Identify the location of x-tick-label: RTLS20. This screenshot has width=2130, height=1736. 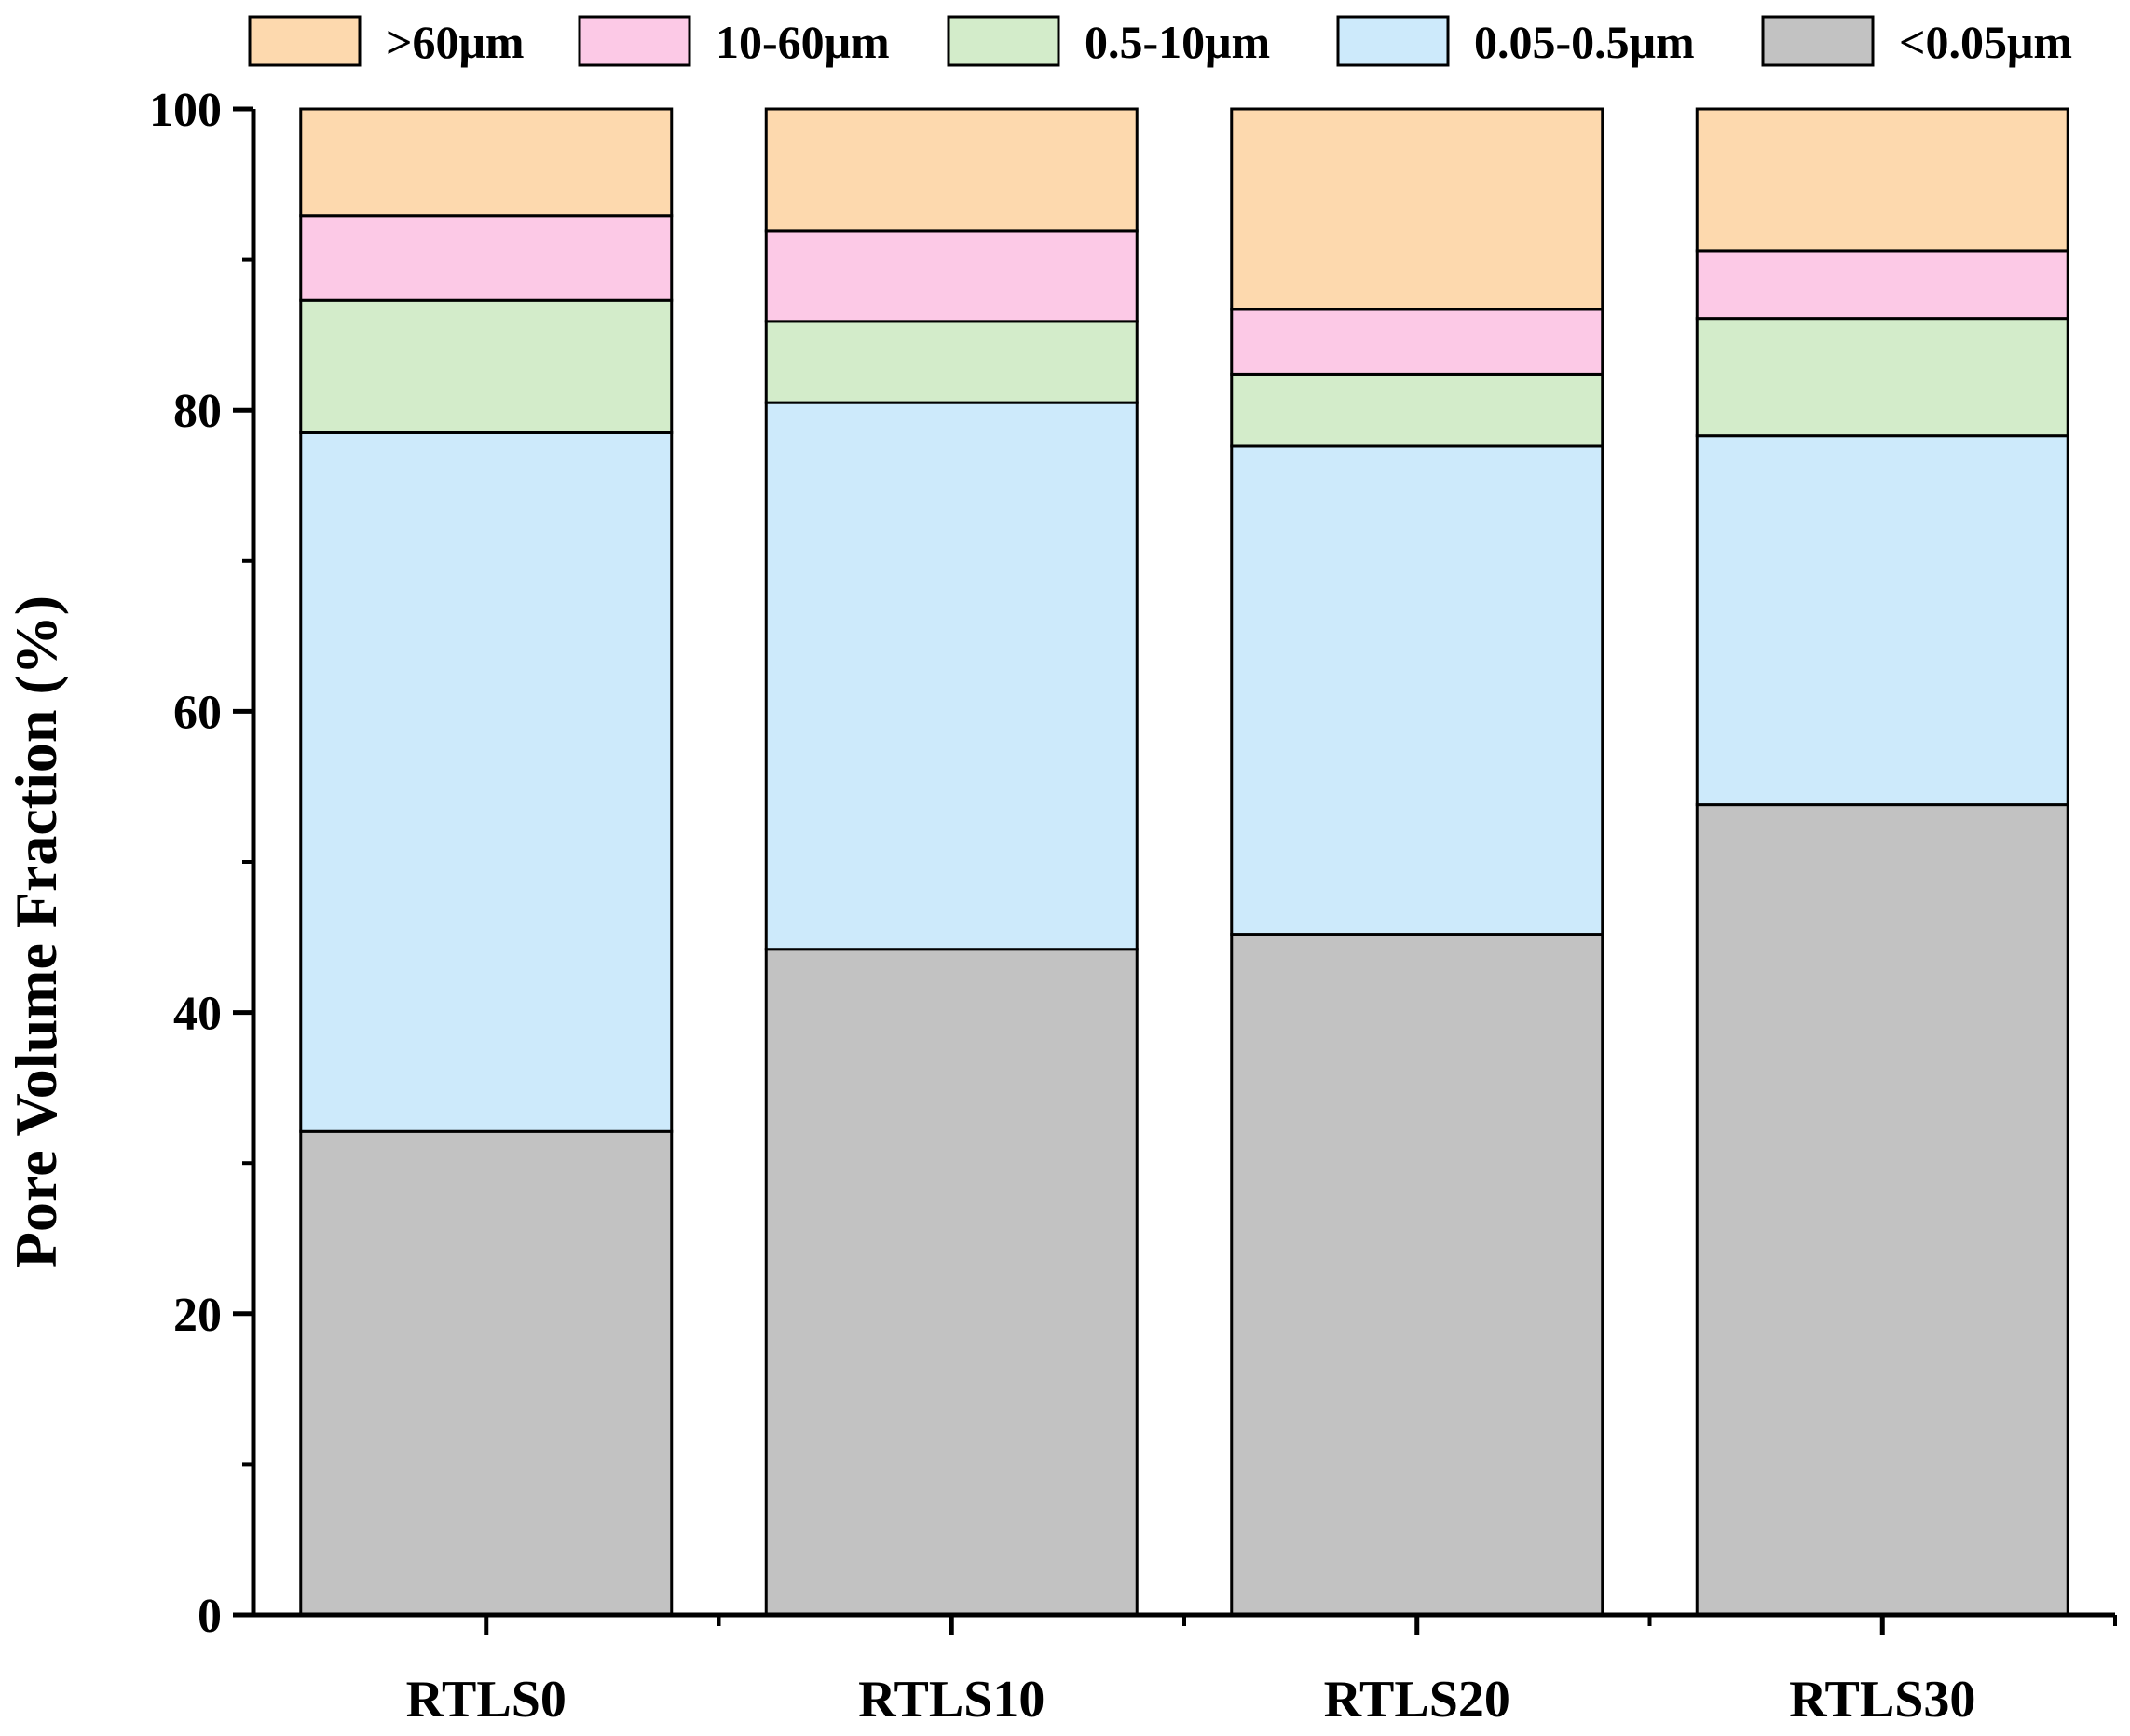
(1417, 1700).